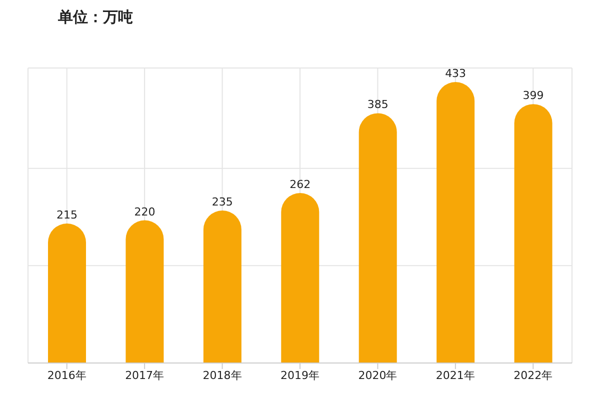 The width and height of the screenshot is (600, 400). I want to click on x-tick-label: 2016年, so click(66, 375).